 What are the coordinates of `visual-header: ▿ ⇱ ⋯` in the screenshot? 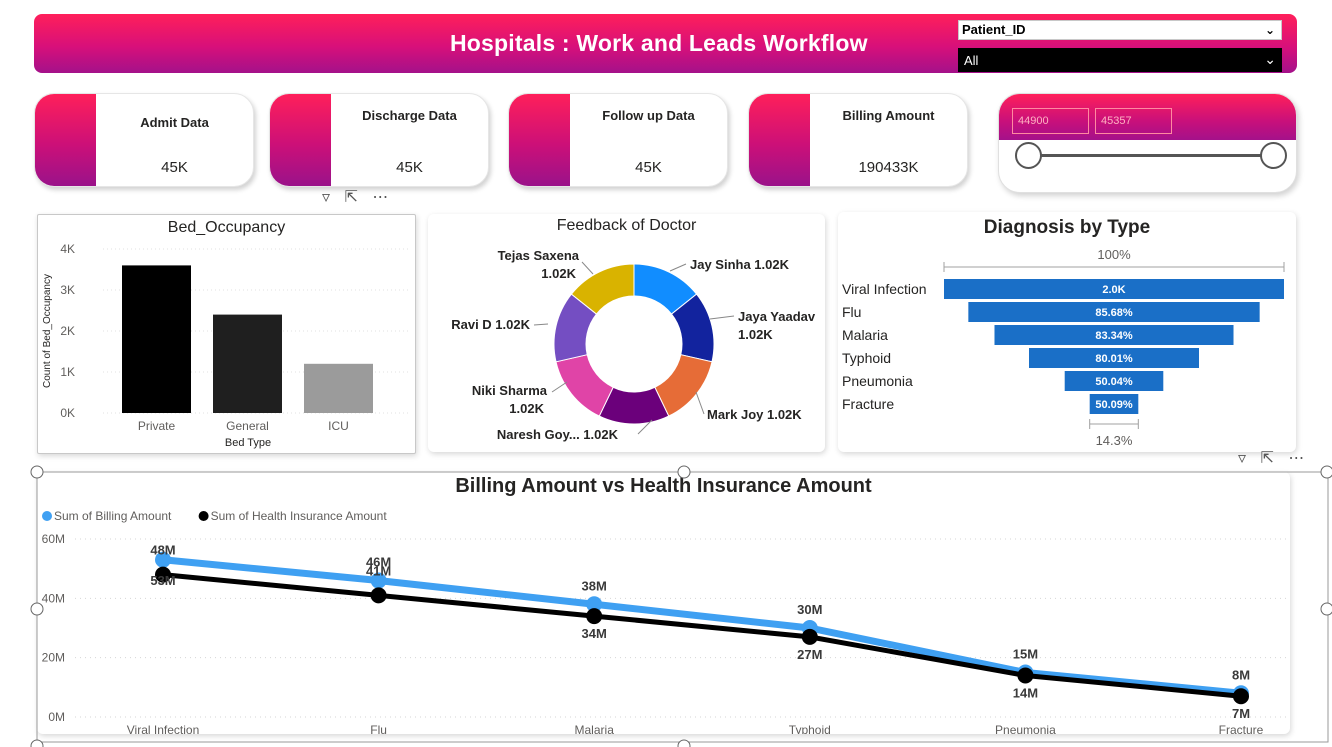 It's located at (355, 197).